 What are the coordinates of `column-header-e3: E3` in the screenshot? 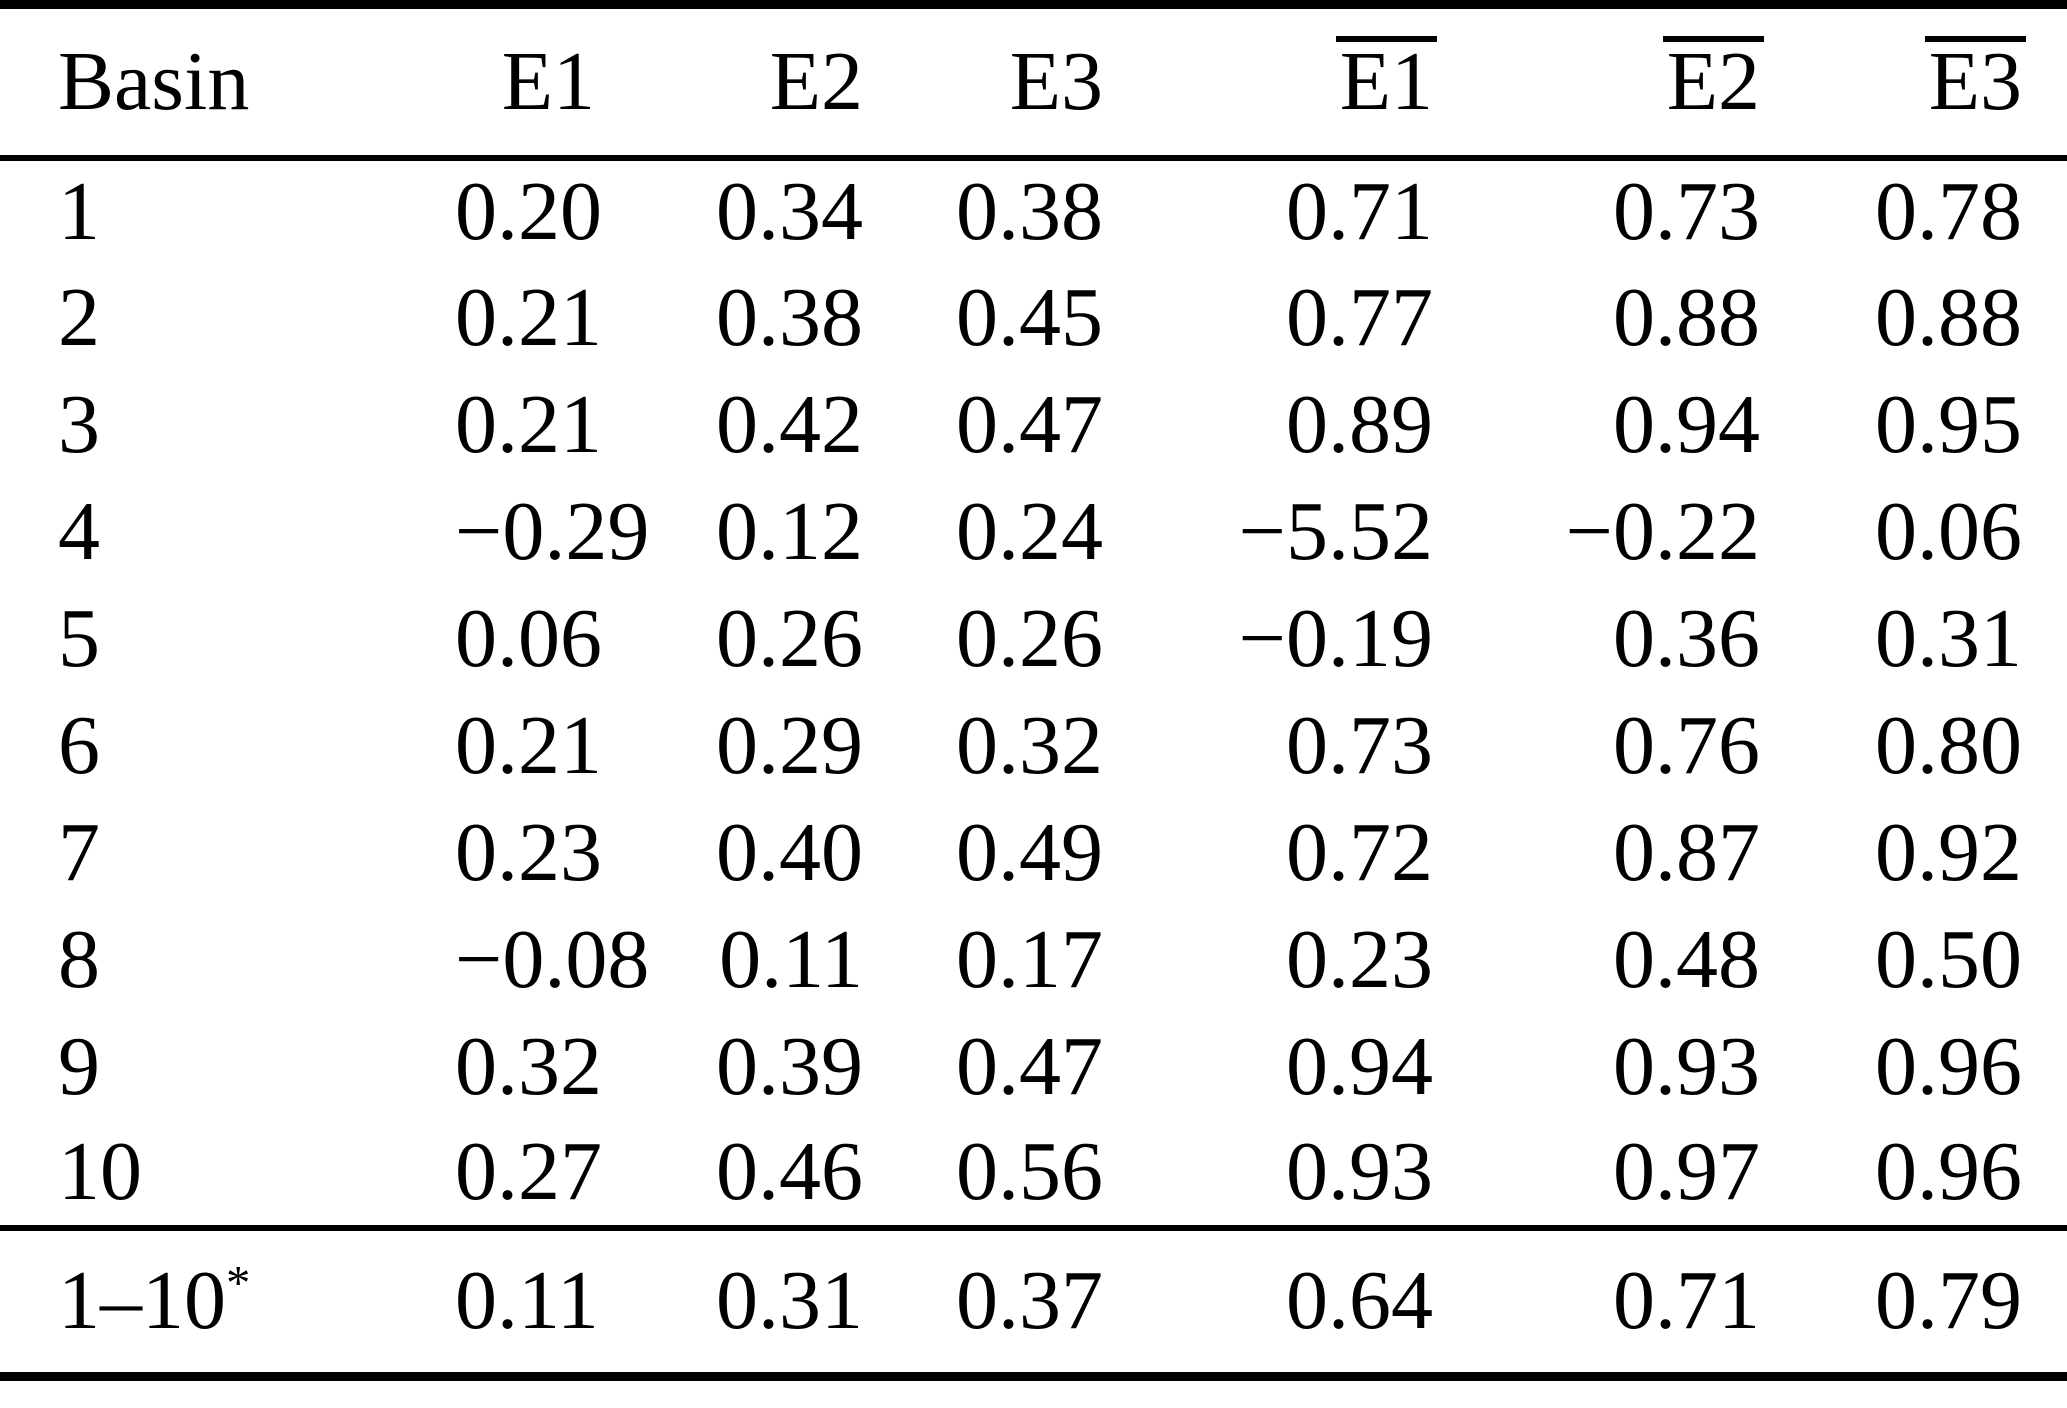 It's located at (983, 82).